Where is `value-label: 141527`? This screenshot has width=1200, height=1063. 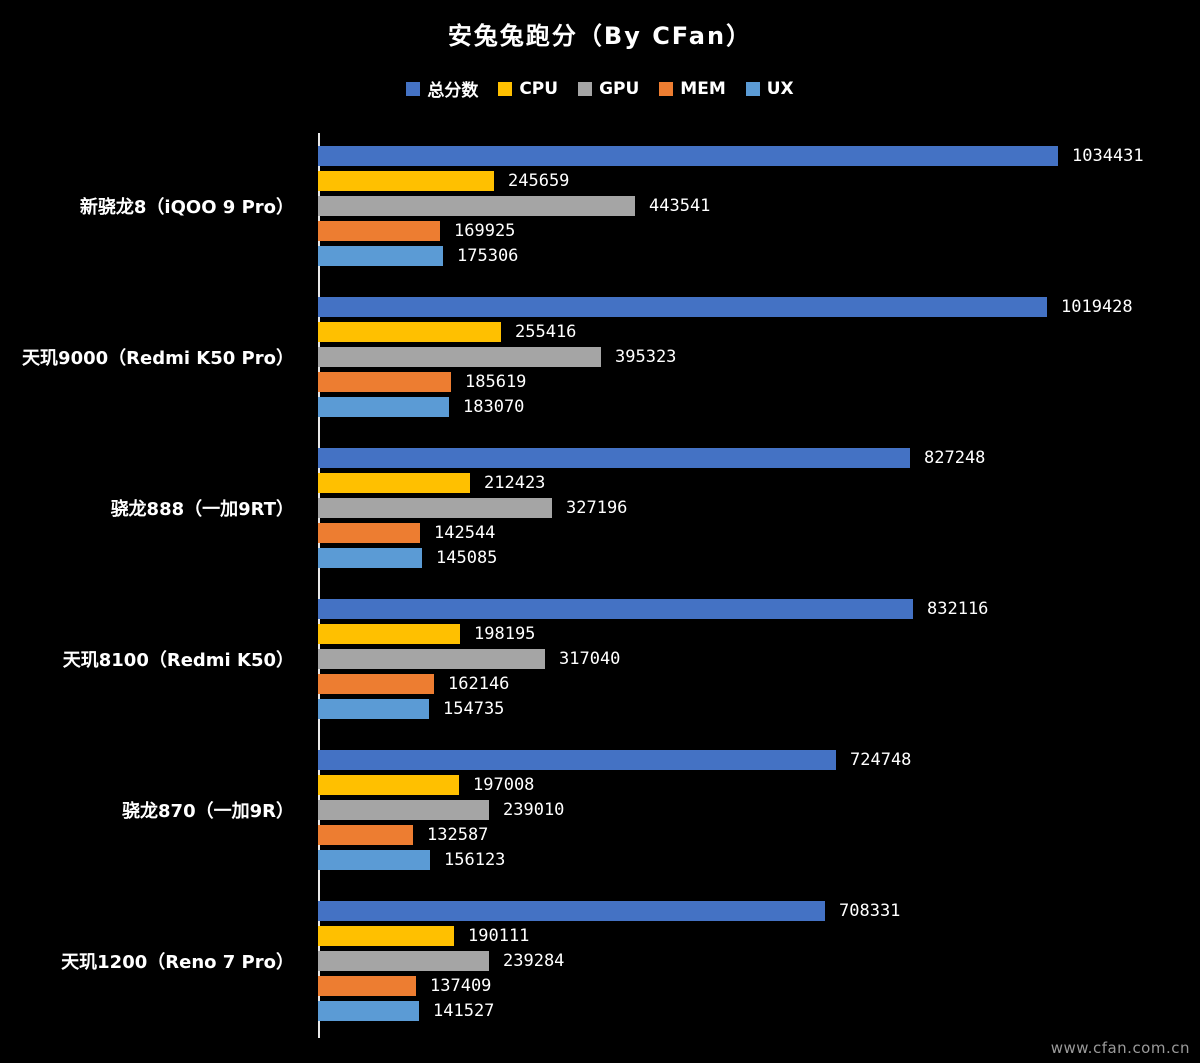 value-label: 141527 is located at coordinates (464, 1011).